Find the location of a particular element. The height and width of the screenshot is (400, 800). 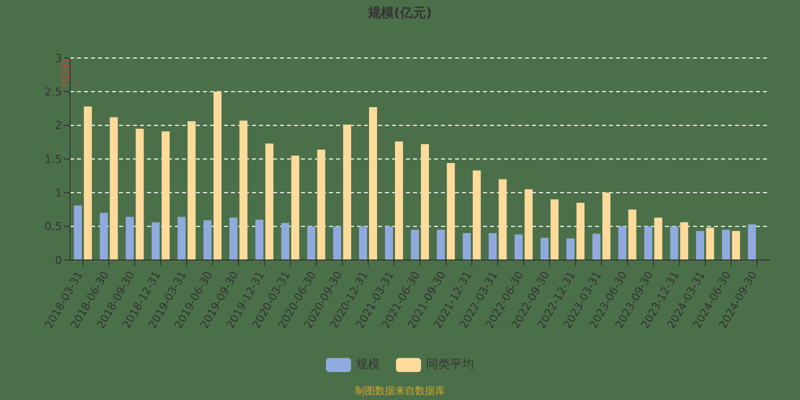

y-tick-label: 1 is located at coordinates (58, 193).